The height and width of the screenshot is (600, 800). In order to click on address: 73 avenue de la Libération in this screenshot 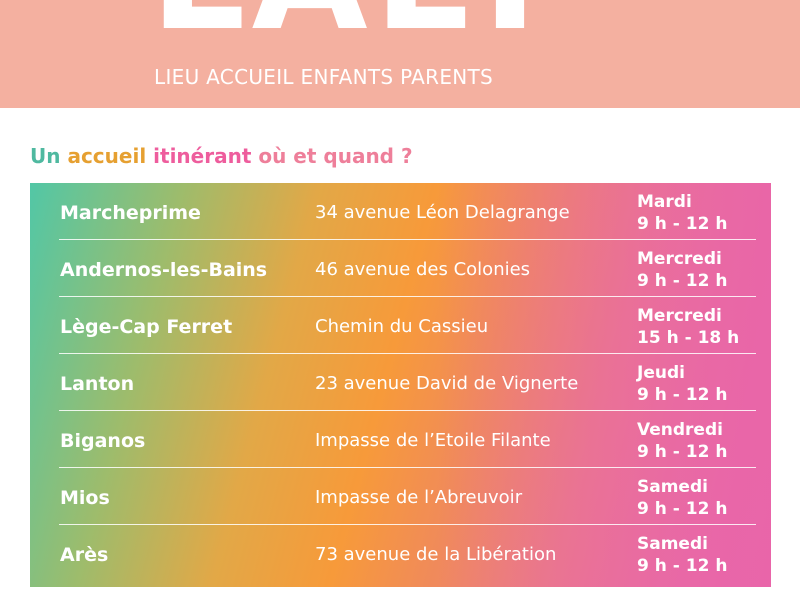, I will do `click(436, 554)`.